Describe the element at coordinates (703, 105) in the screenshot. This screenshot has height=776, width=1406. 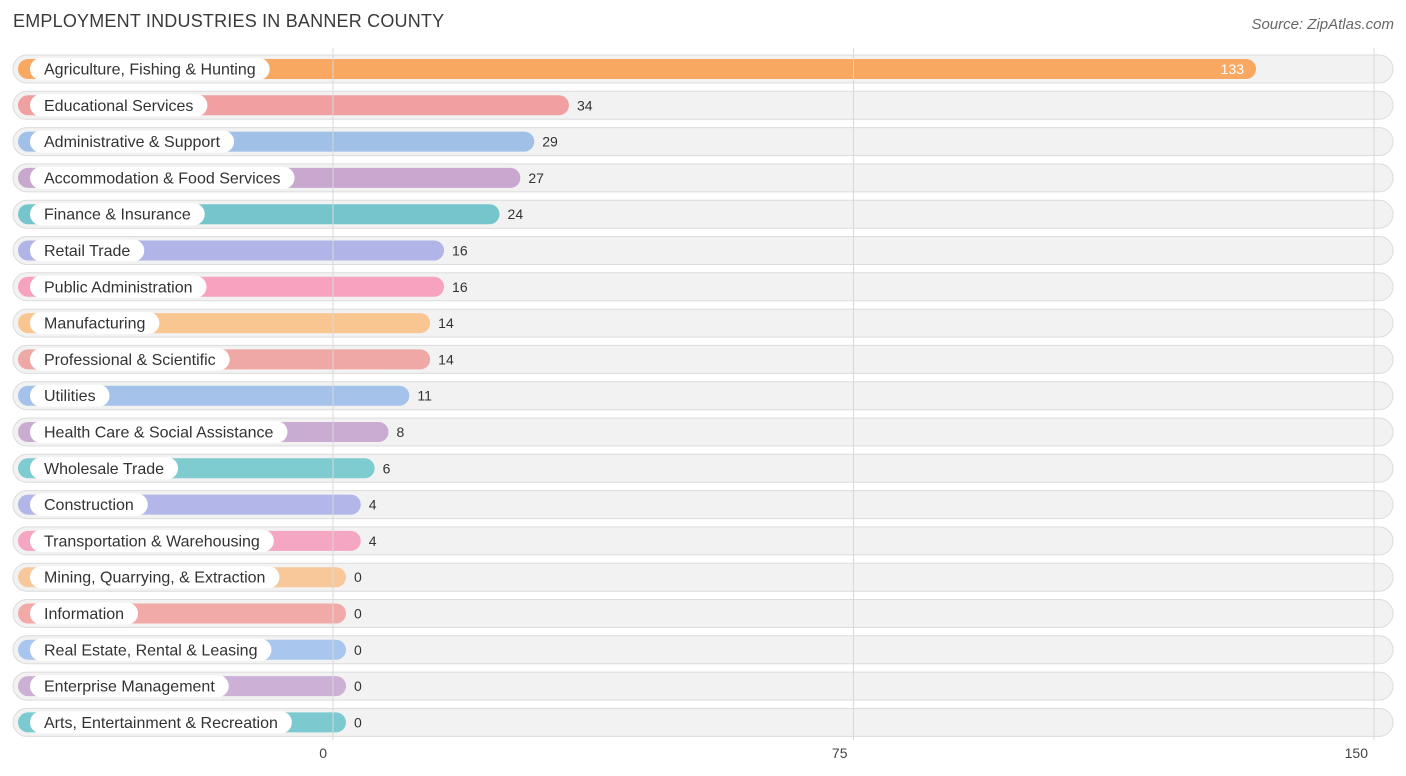
I see `bar-row: Educational Services 34` at that location.